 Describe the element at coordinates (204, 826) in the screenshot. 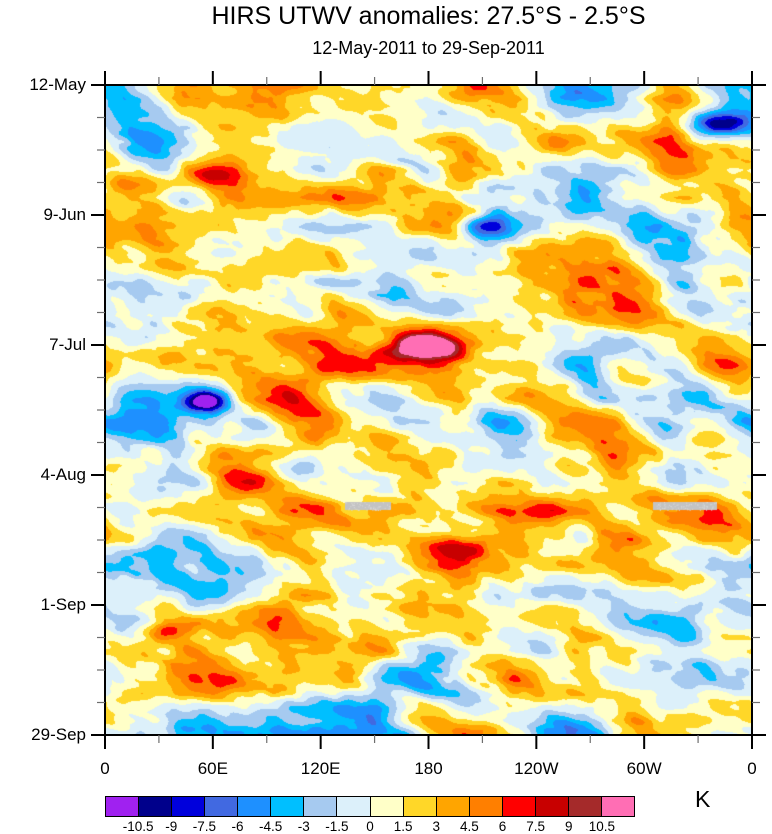

I see `colorbar-tick-label: -7.5` at that location.